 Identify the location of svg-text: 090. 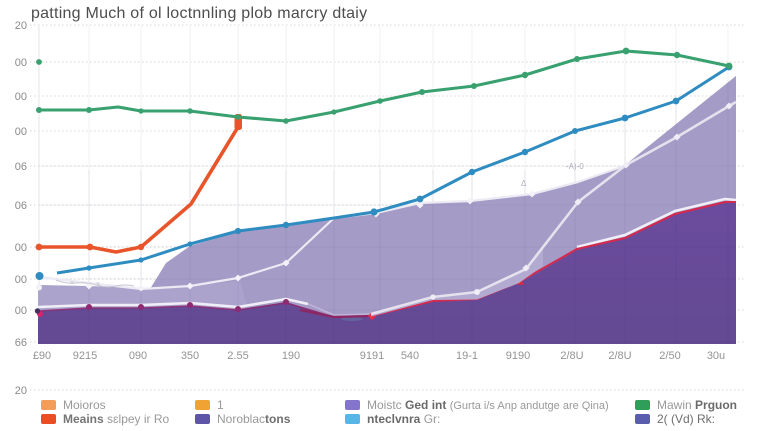
(138, 356).